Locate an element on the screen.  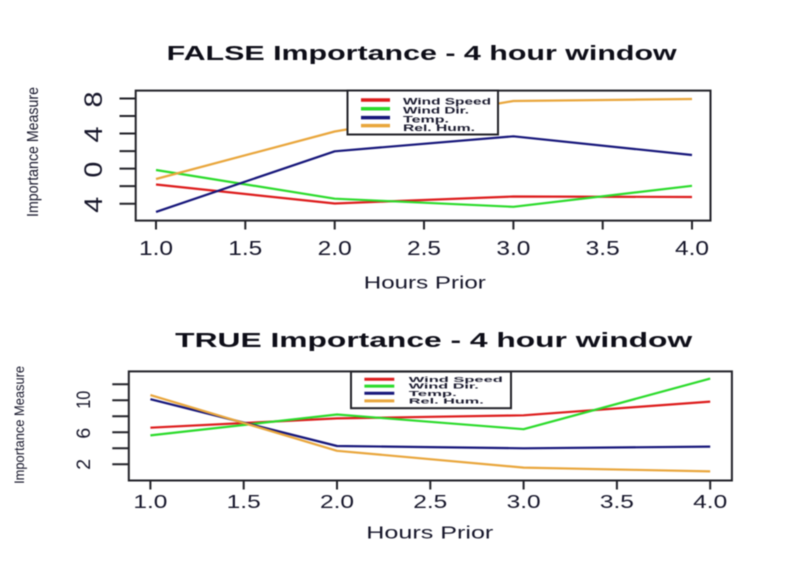
svg-text: 8 is located at coordinates (94, 100).